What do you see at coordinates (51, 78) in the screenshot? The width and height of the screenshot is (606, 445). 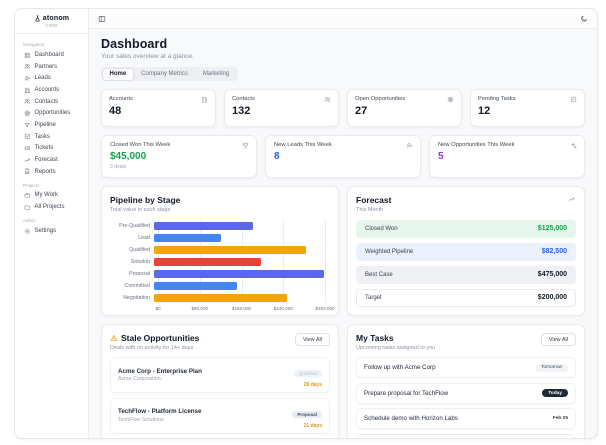 I see `sidebar-item-leads: Leads` at bounding box center [51, 78].